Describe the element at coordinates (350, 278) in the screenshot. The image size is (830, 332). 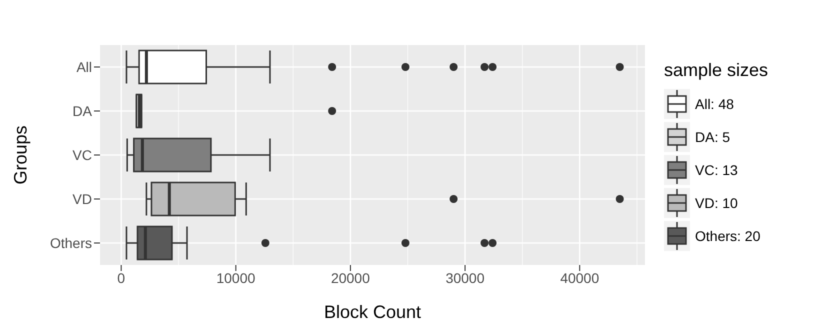
I see `x-tick-label: 20000` at that location.